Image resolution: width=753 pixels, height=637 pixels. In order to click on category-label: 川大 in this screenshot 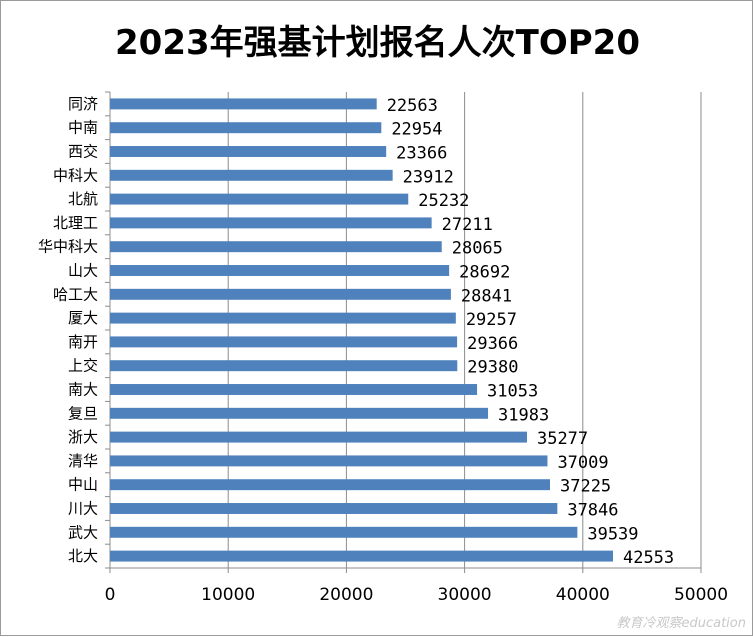, I will do `click(83, 509)`.